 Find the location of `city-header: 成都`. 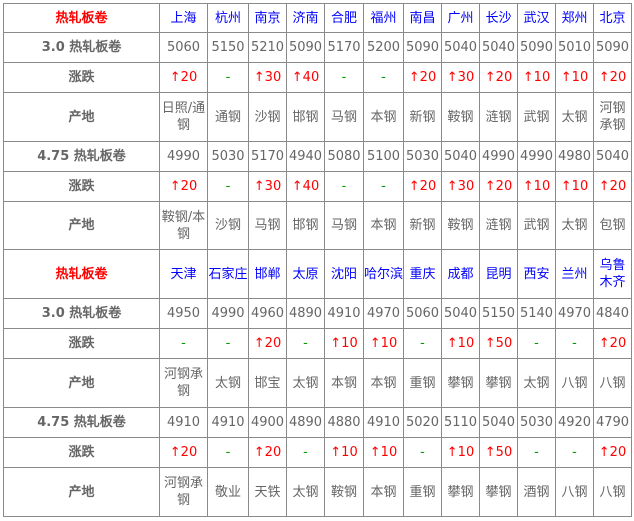

city-header: 成都 is located at coordinates (460, 274).